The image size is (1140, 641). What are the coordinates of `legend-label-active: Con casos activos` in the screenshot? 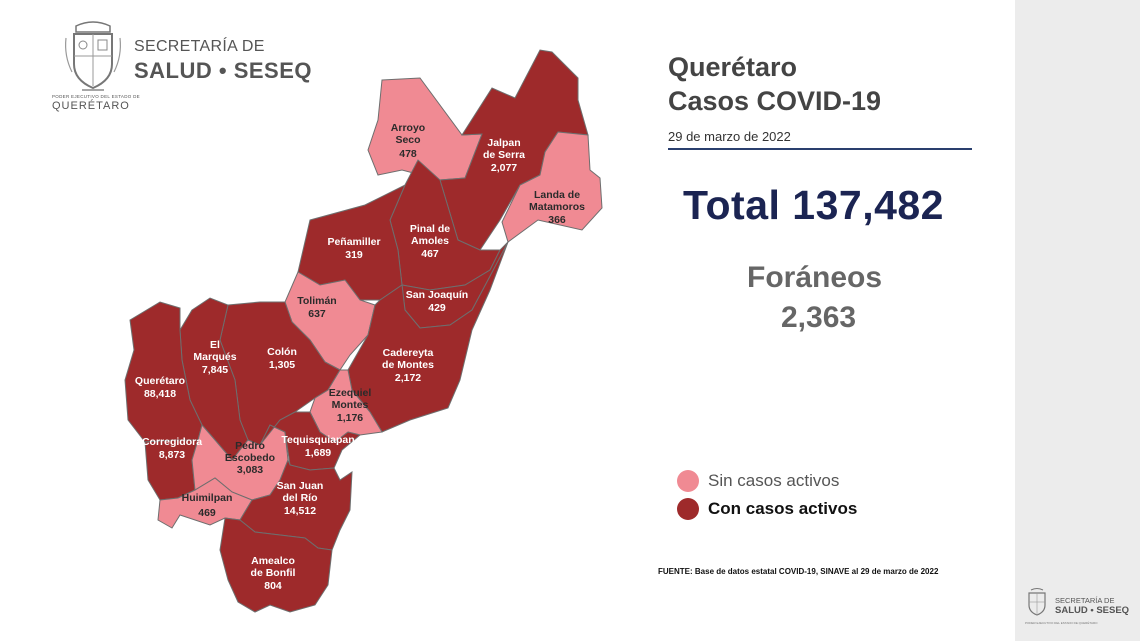 It's located at (783, 508).